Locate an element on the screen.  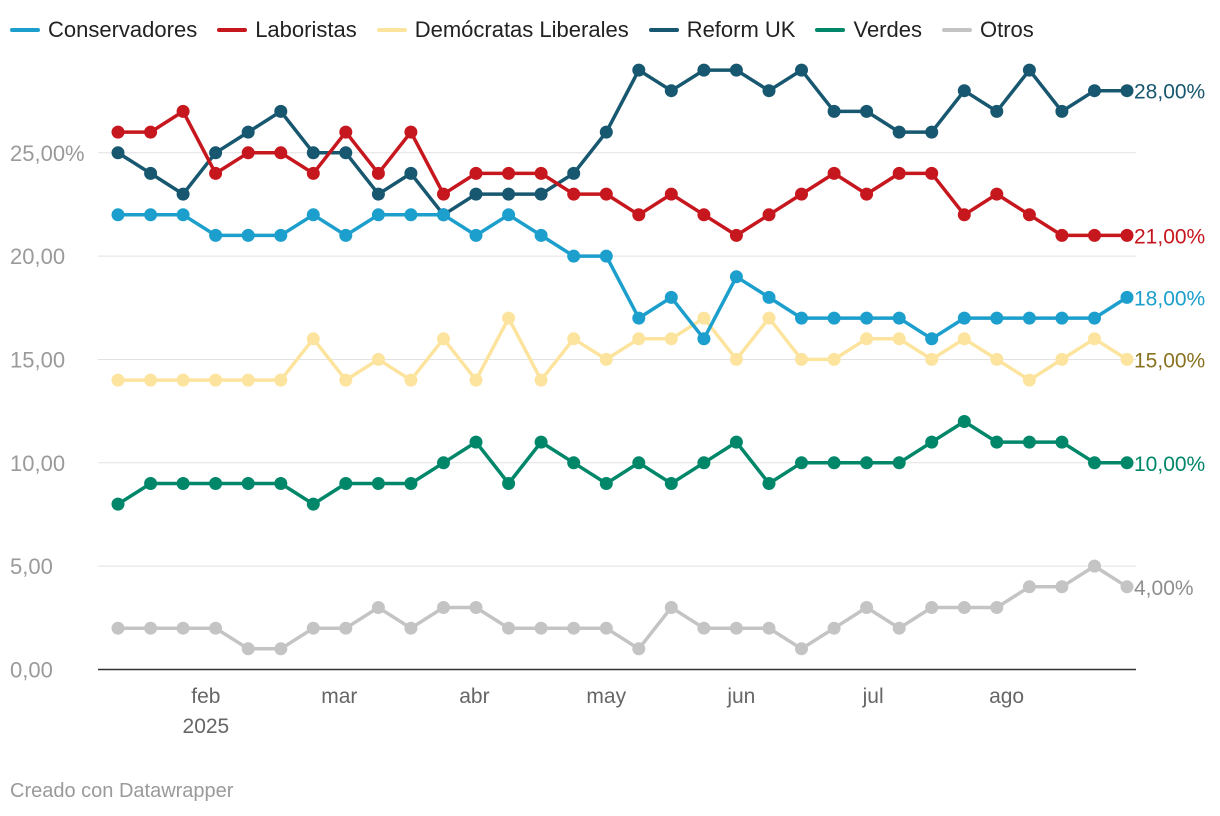
legend-label: Conservadores is located at coordinates (123, 29).